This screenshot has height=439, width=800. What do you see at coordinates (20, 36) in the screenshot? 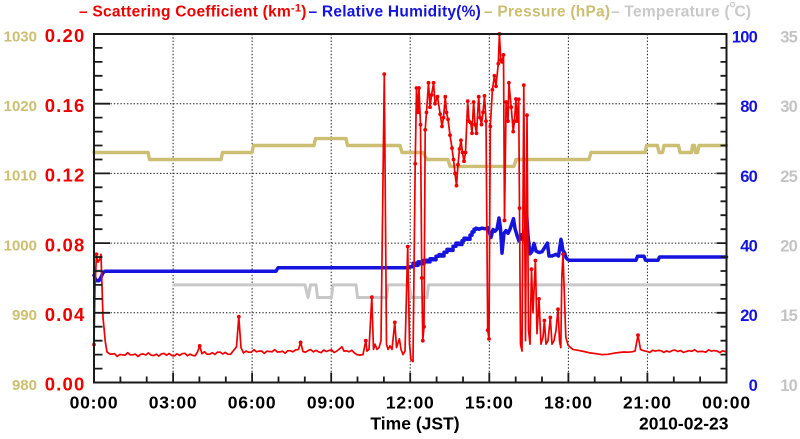
I see `svg-text: 1030` at bounding box center [20, 36].